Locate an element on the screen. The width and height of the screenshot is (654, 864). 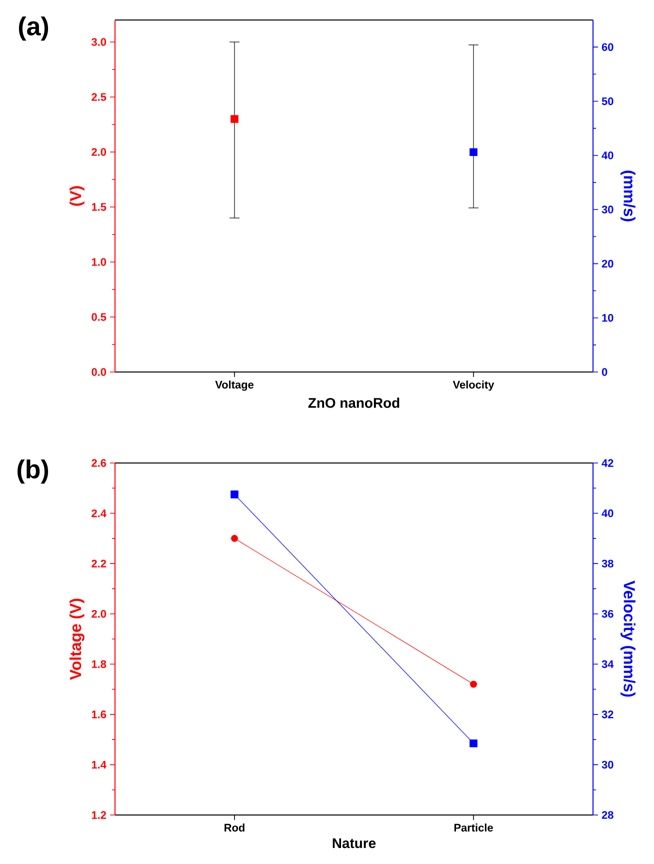
y-tick-label: 1.2 is located at coordinates (99, 815).